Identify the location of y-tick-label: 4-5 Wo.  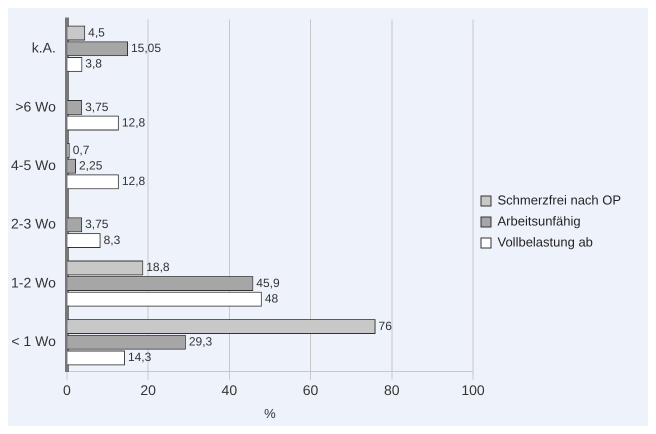
(33, 165).